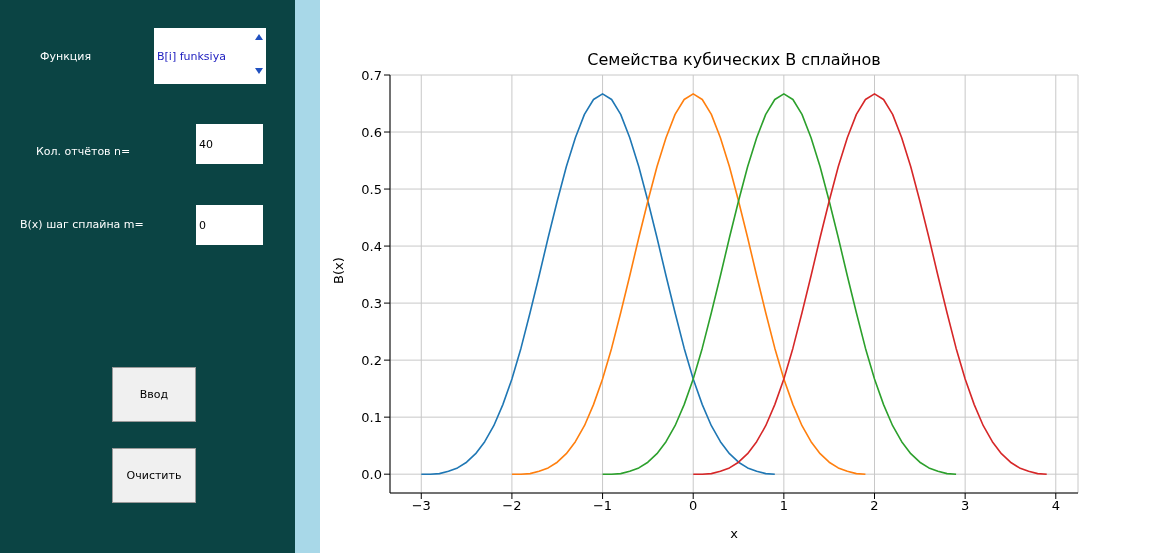 The height and width of the screenshot is (553, 1163). Describe the element at coordinates (154, 394) in the screenshot. I see `text: Ввод` at that location.